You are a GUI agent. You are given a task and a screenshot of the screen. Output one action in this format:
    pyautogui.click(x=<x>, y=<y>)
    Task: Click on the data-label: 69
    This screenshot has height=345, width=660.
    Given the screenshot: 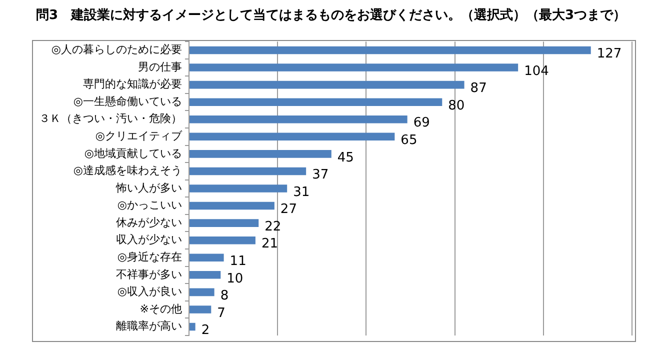 What is the action you would take?
    pyautogui.click(x=421, y=123)
    